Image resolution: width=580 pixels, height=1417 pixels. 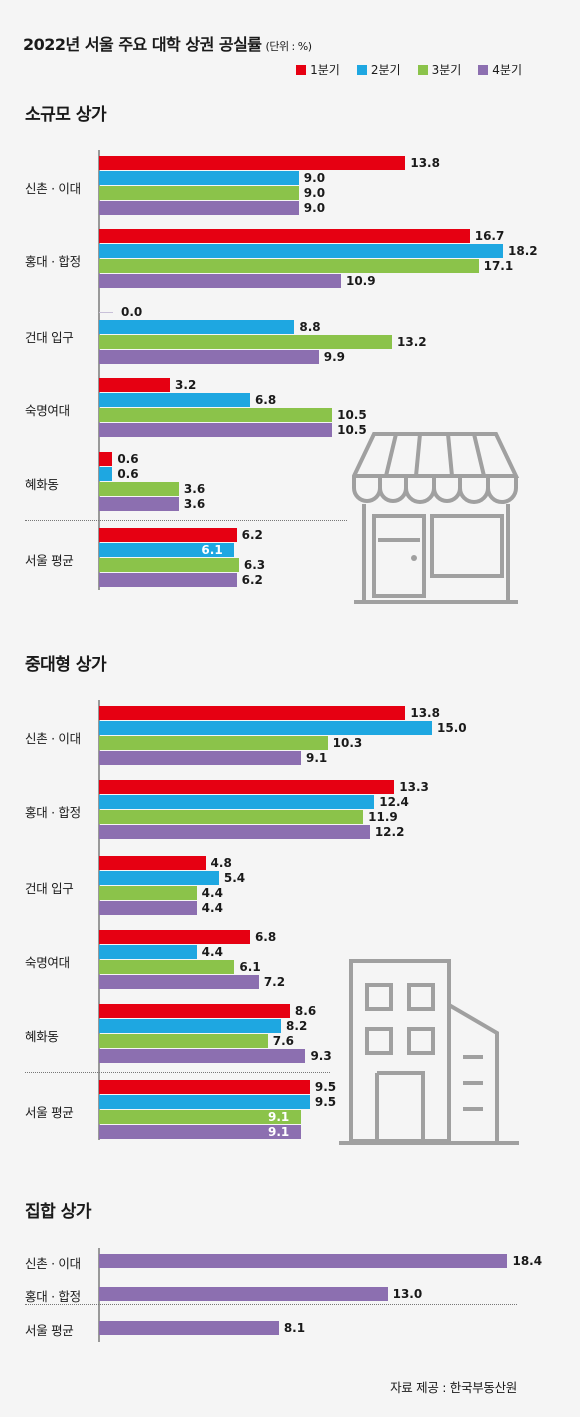 What do you see at coordinates (42, 484) in the screenshot?
I see `category-label: 혜화동` at bounding box center [42, 484].